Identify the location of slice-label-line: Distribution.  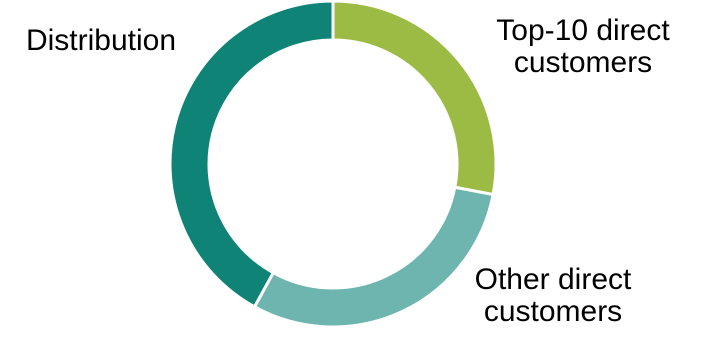
(101, 40).